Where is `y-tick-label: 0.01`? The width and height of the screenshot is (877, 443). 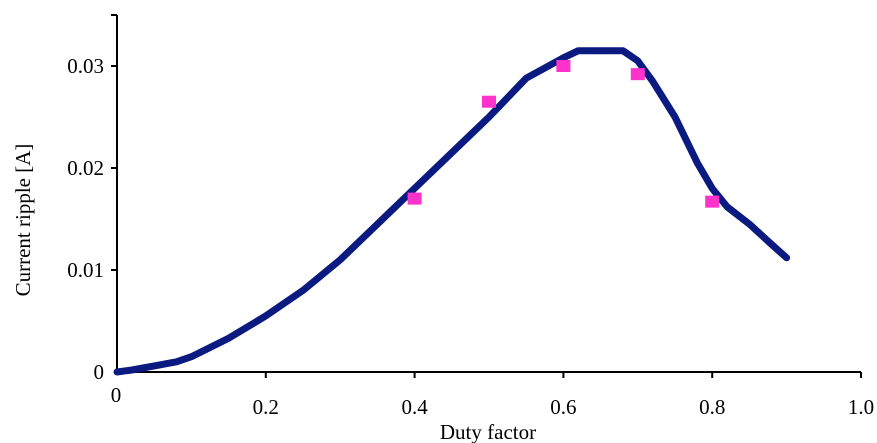 y-tick-label: 0.01 is located at coordinates (85, 270).